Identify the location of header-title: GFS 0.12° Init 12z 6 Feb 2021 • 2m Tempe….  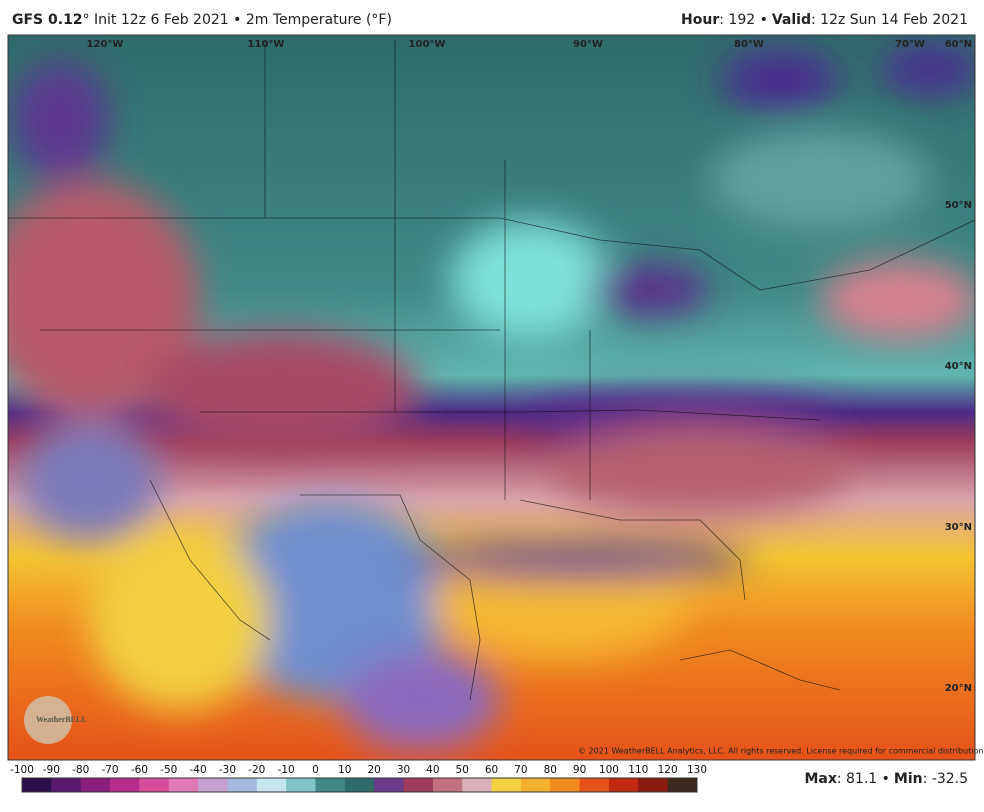
(202, 20).